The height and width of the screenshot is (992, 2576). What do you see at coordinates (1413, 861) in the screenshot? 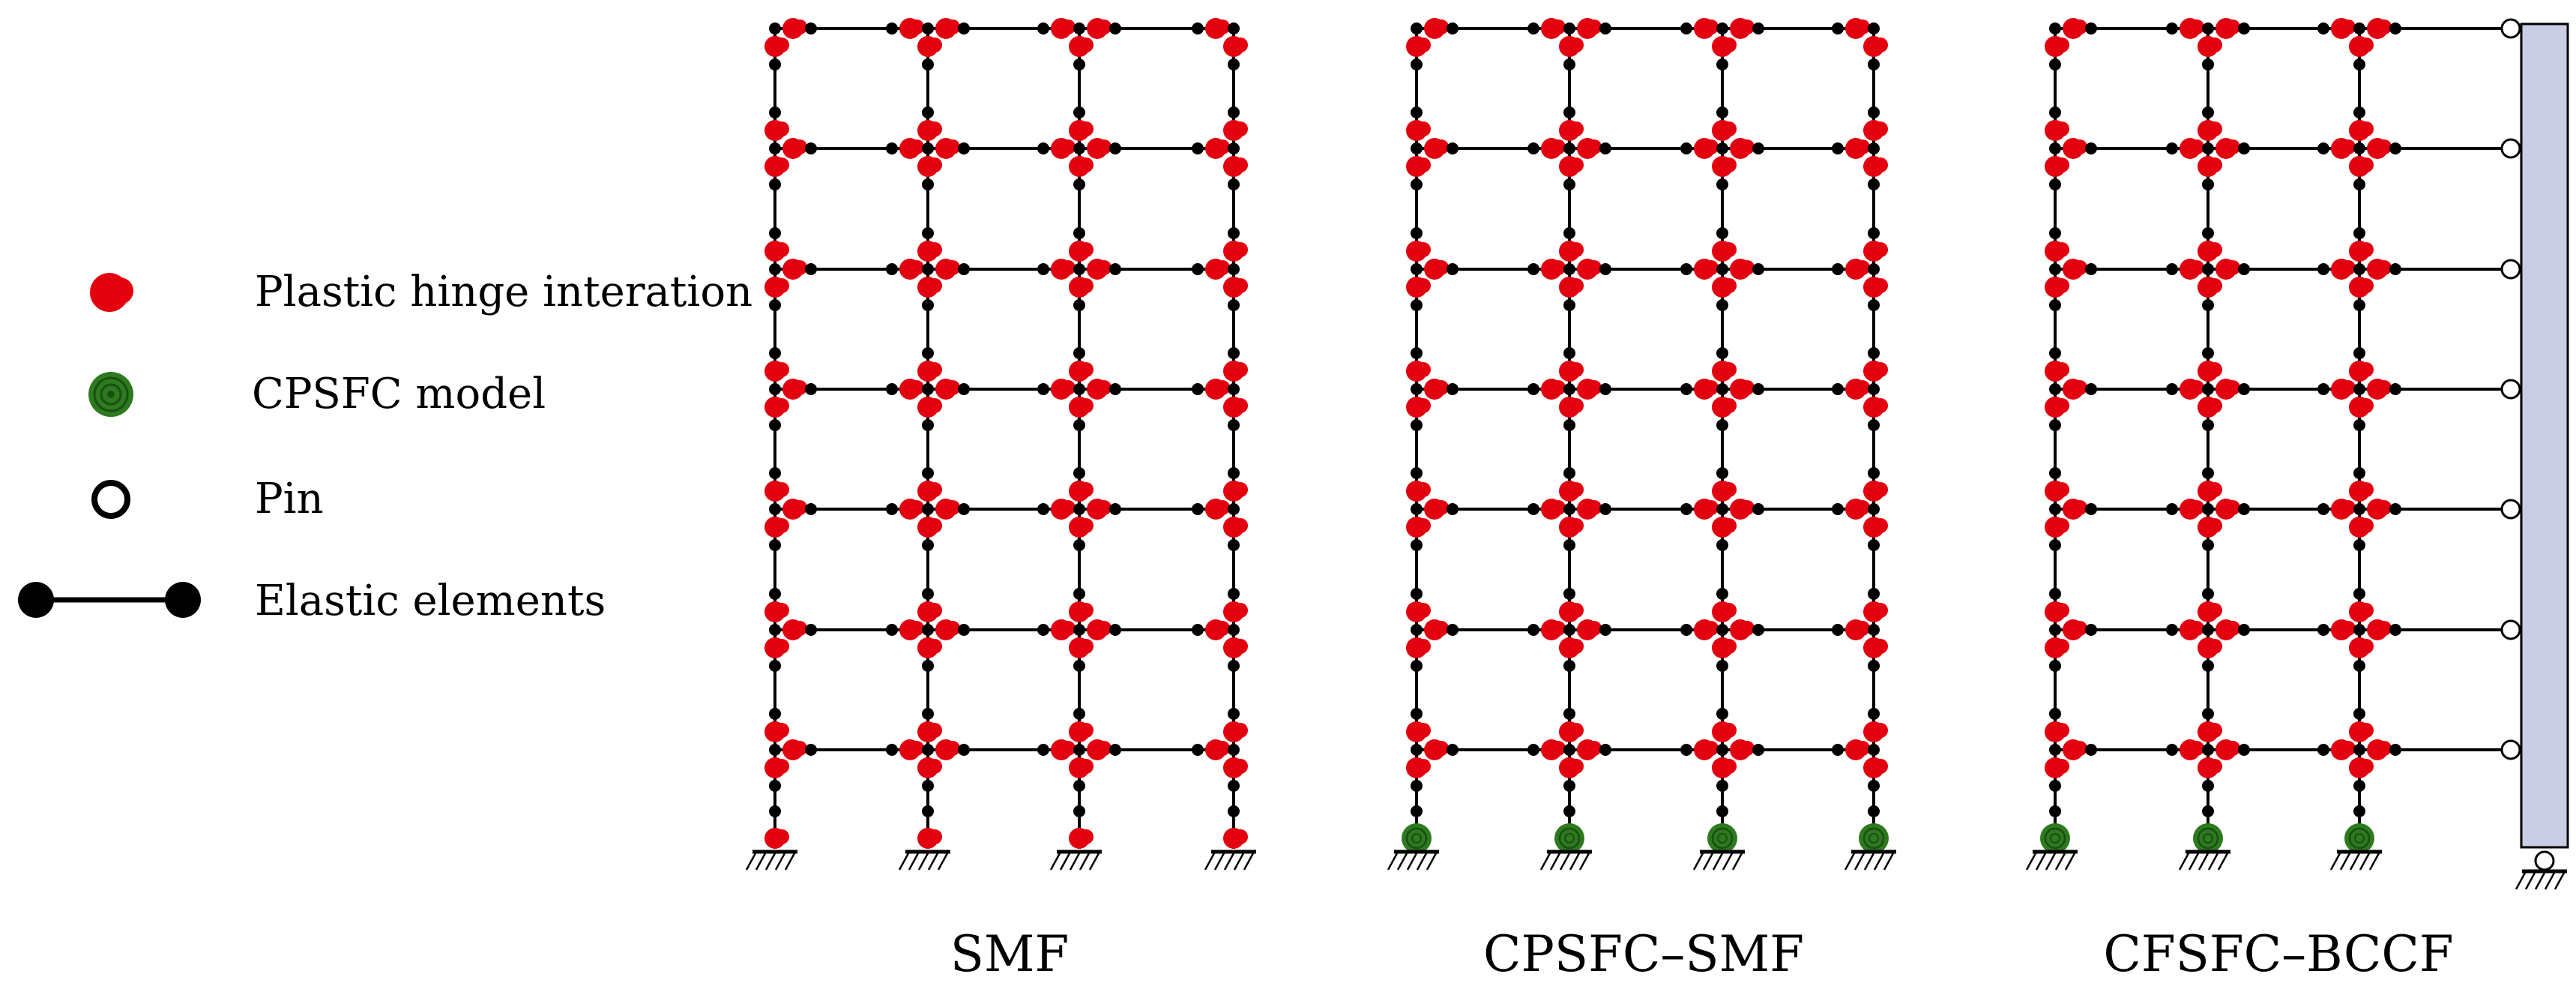
I see `fixed-support` at bounding box center [1413, 861].